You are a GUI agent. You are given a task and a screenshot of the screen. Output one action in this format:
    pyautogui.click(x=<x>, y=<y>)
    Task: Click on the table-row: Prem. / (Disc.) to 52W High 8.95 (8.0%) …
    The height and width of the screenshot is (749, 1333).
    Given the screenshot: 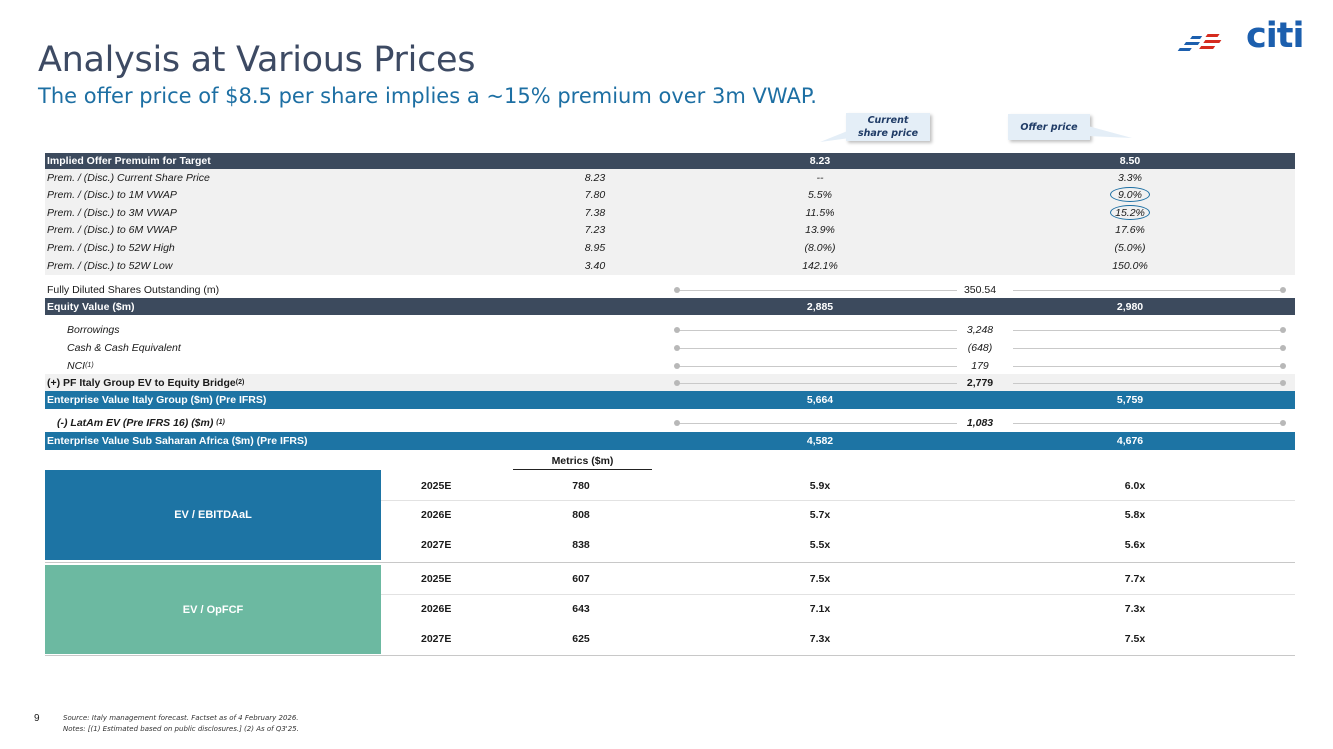 What is the action you would take?
    pyautogui.click(x=670, y=248)
    